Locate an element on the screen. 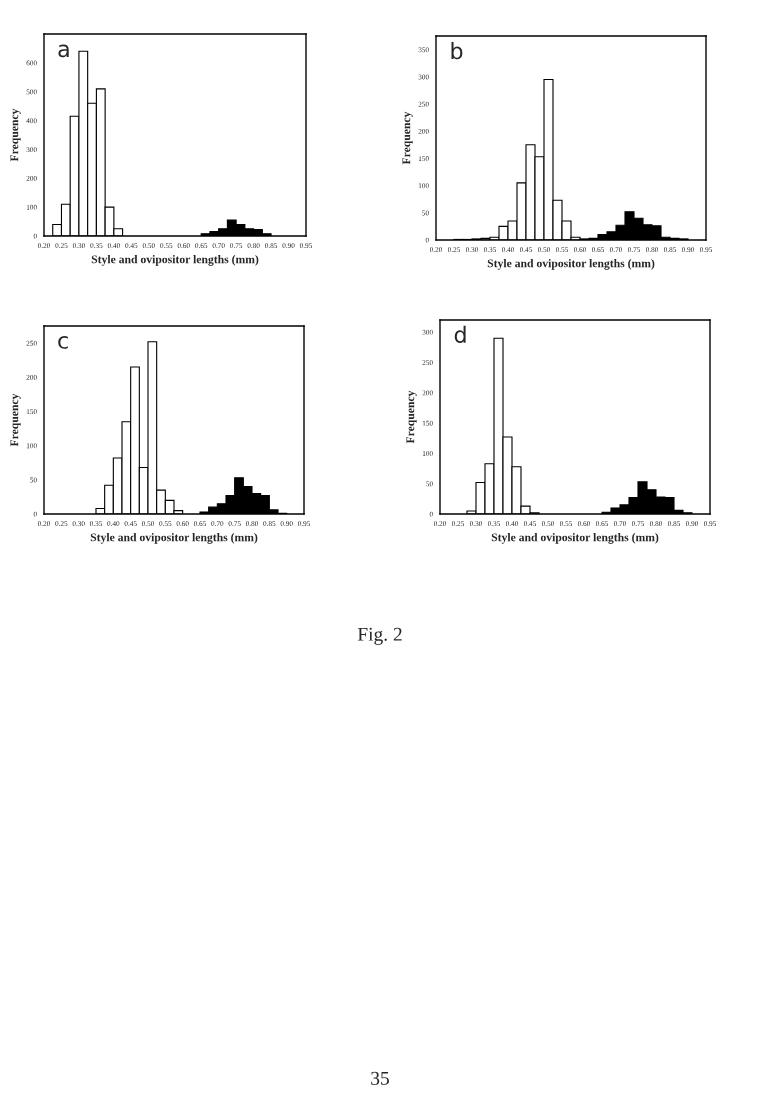  chart-title: b is located at coordinates (457, 51).